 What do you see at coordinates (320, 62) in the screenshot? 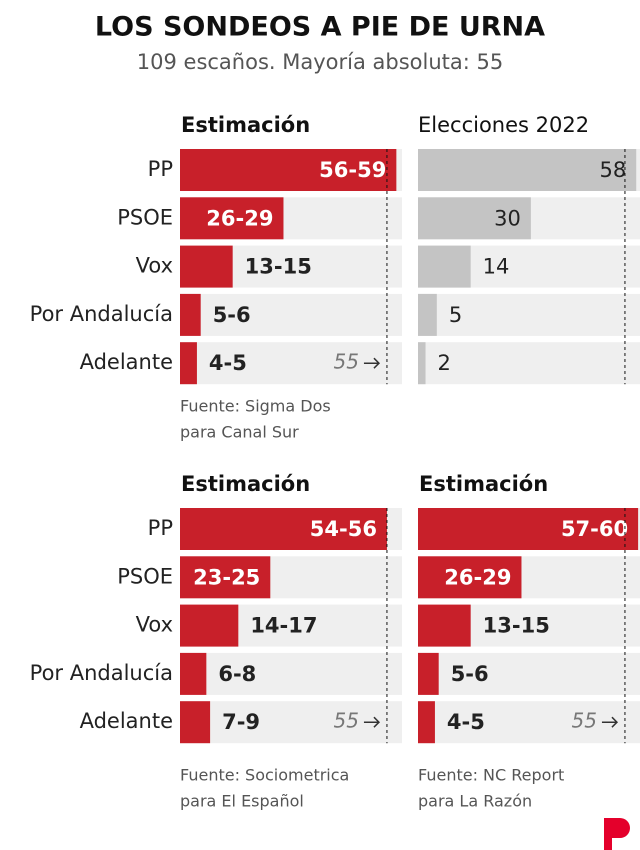
I see `subtitle: 109 escaños. Mayoría absoluta: 55` at bounding box center [320, 62].